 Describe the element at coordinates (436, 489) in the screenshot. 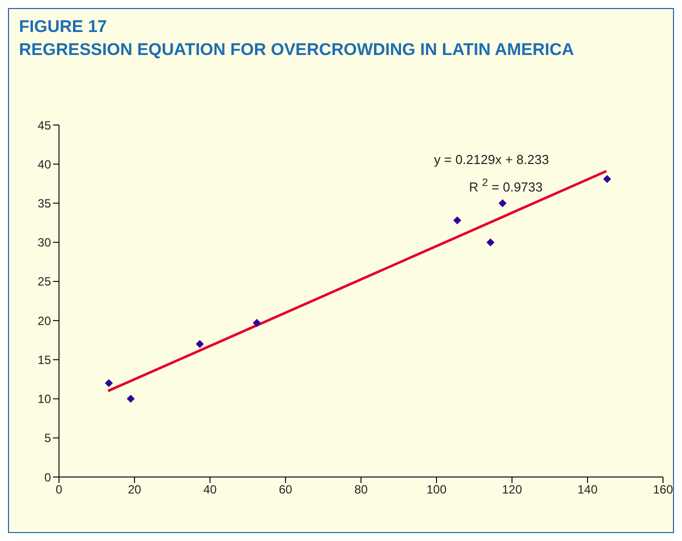

I see `x-tick-label: 100` at that location.